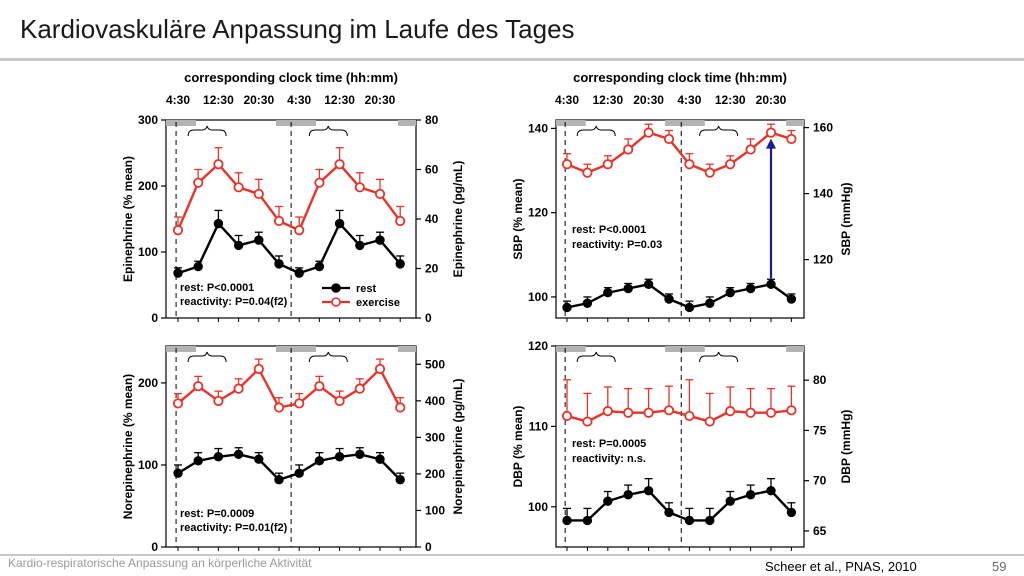 The image size is (1024, 576). What do you see at coordinates (679, 152) in the screenshot?
I see `sbp-exercise-line` at bounding box center [679, 152].